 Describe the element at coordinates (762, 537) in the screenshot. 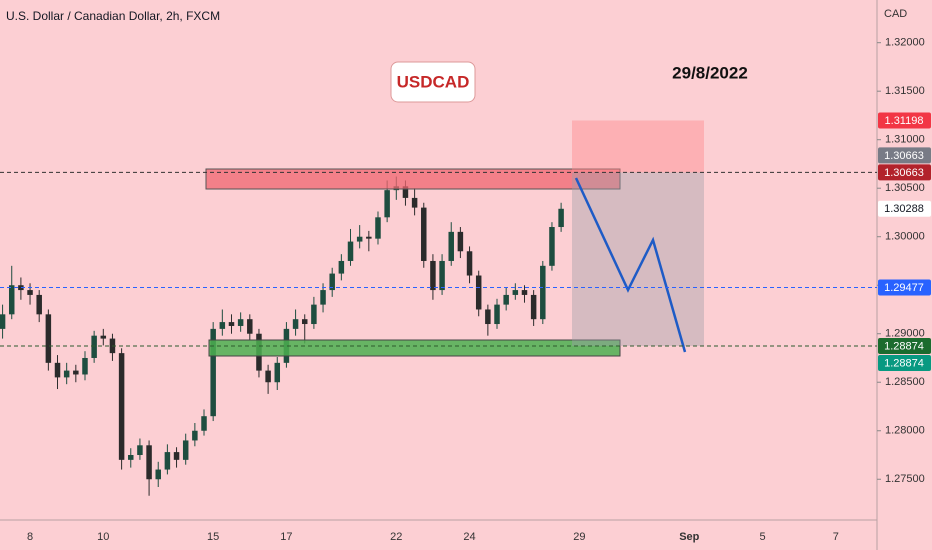

I see `x-tick-label: 5` at that location.